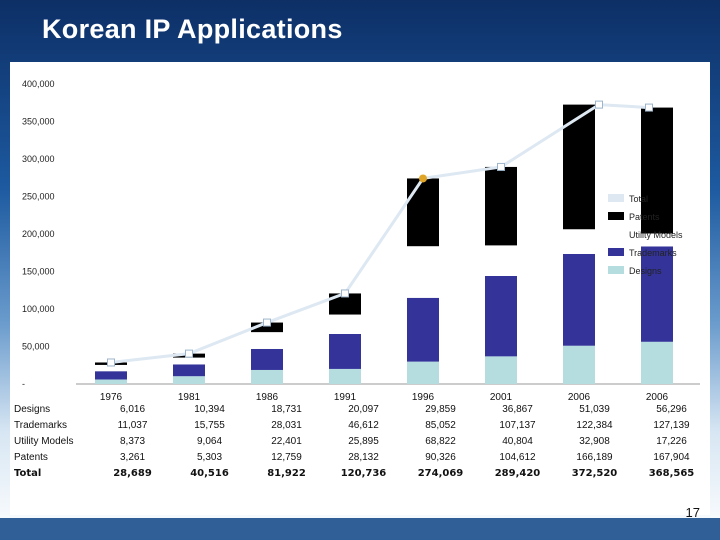 This screenshot has height=540, width=720. I want to click on y-tick-label: 400,000, so click(38, 84).